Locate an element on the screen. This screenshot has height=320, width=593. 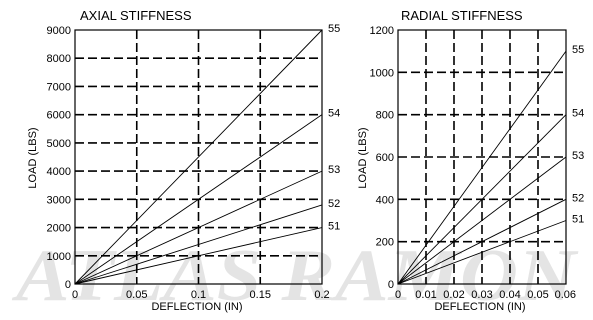
x-tick-labels: 0 0.01 0.02 0.03 0.04 0.05 0.06 is located at coordinates (485, 295).